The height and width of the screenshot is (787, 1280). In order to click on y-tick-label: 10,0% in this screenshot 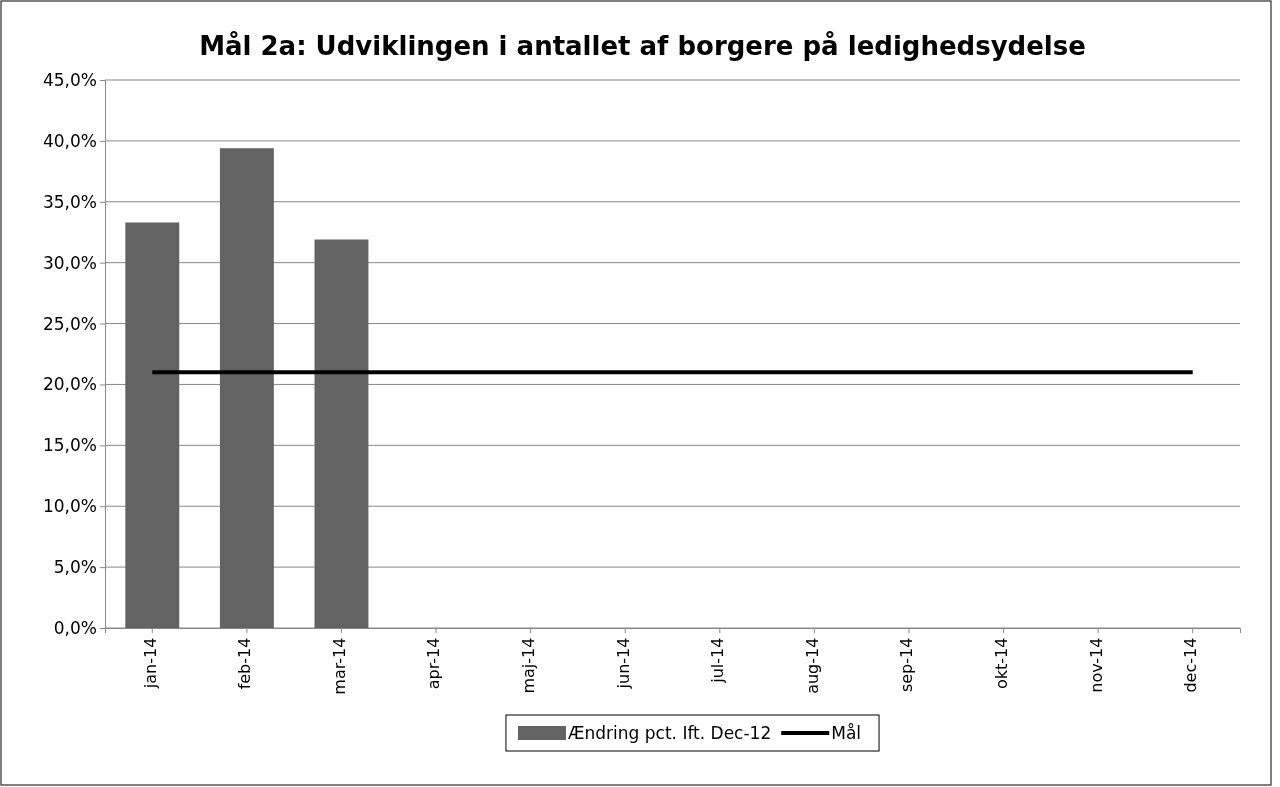, I will do `click(69, 506)`.